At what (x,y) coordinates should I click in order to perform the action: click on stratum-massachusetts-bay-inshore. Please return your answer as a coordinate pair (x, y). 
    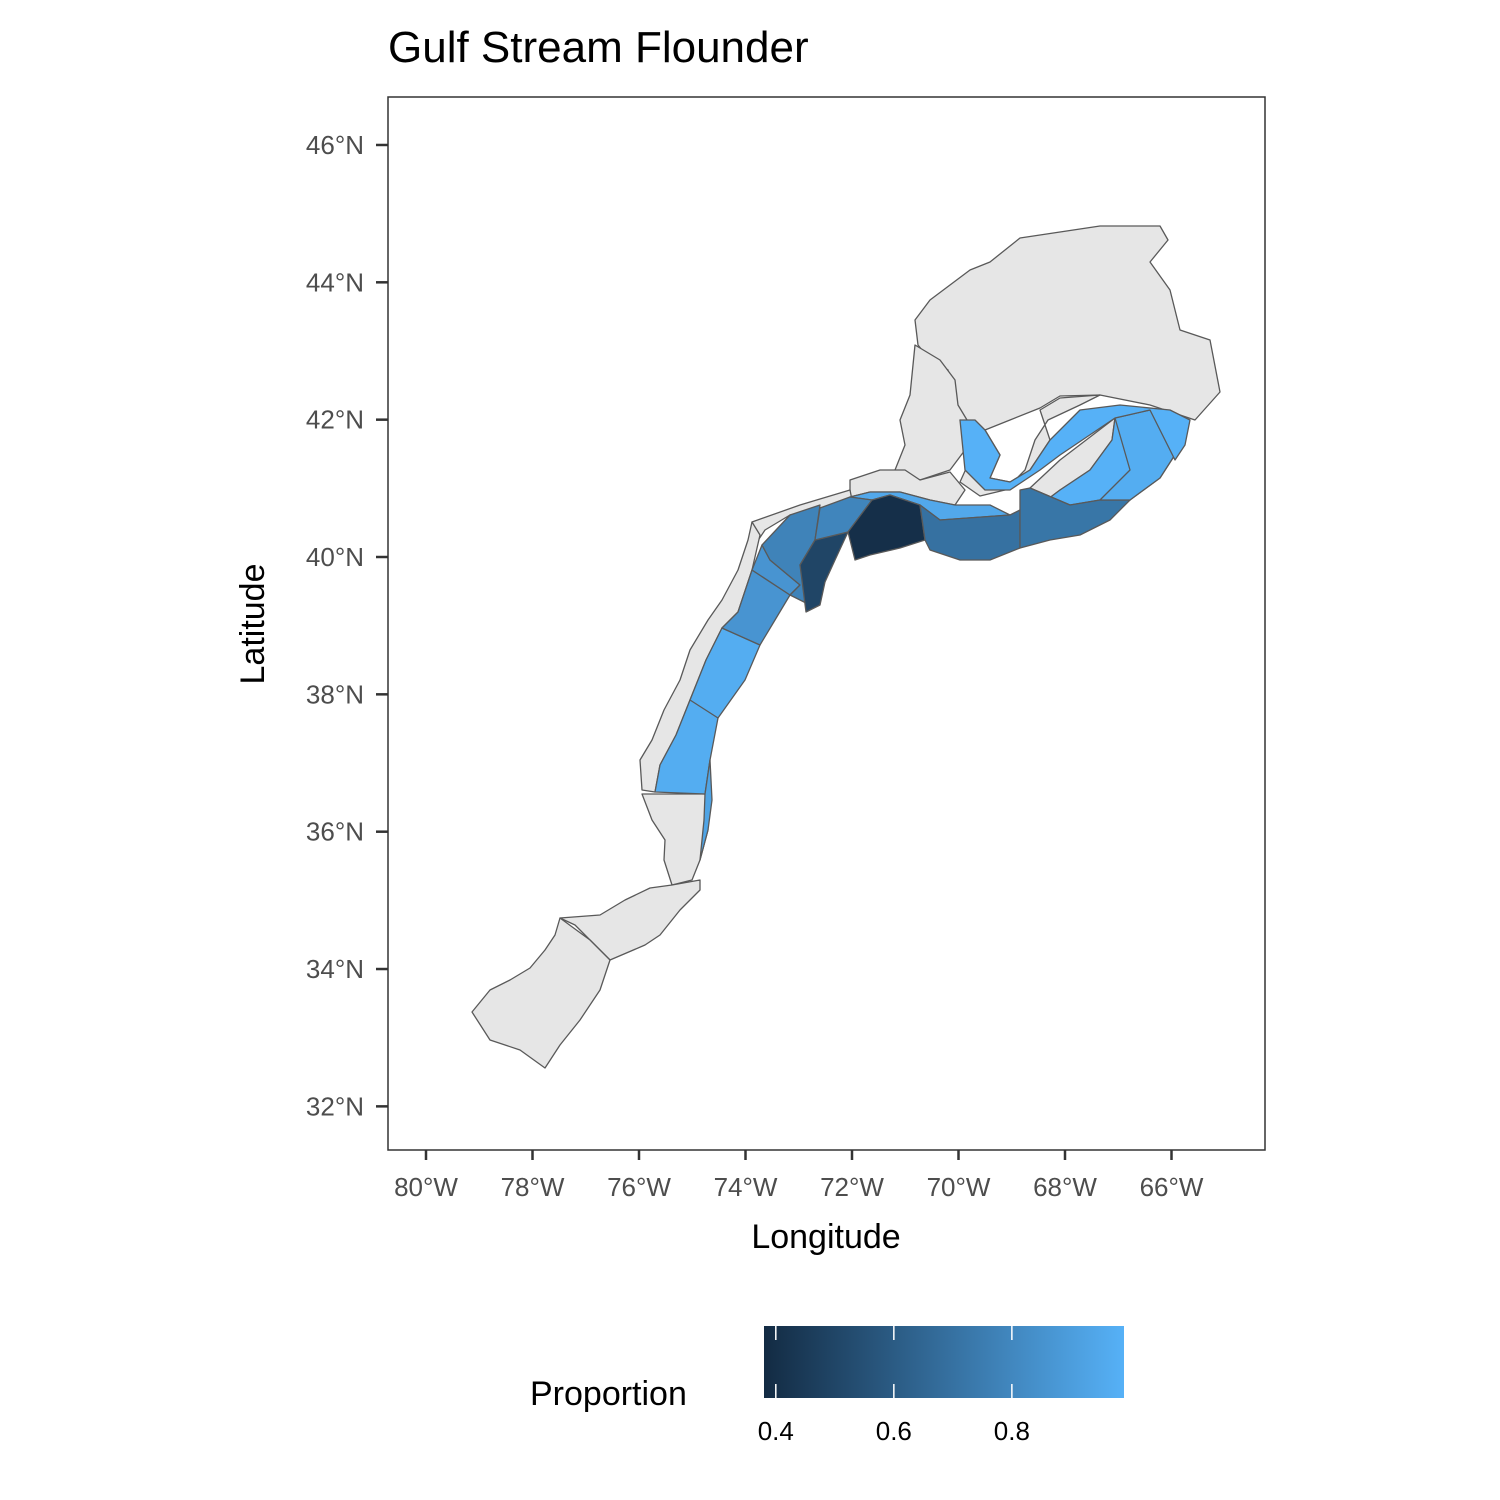
    Looking at the image, I should click on (932, 412).